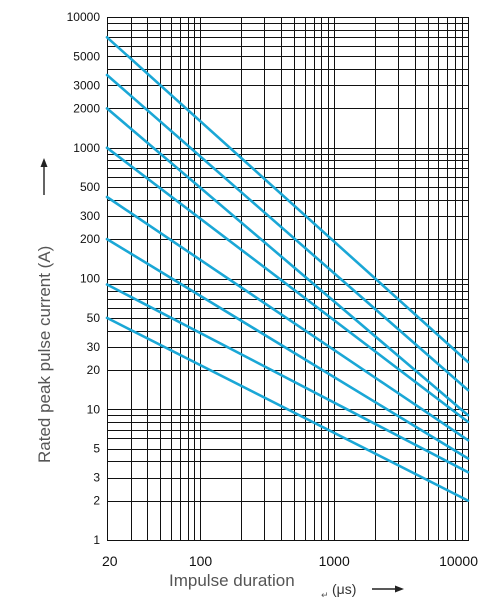 The height and width of the screenshot is (607, 502). What do you see at coordinates (344, 589) in the screenshot?
I see `x-axis-unit: (μs)` at bounding box center [344, 589].